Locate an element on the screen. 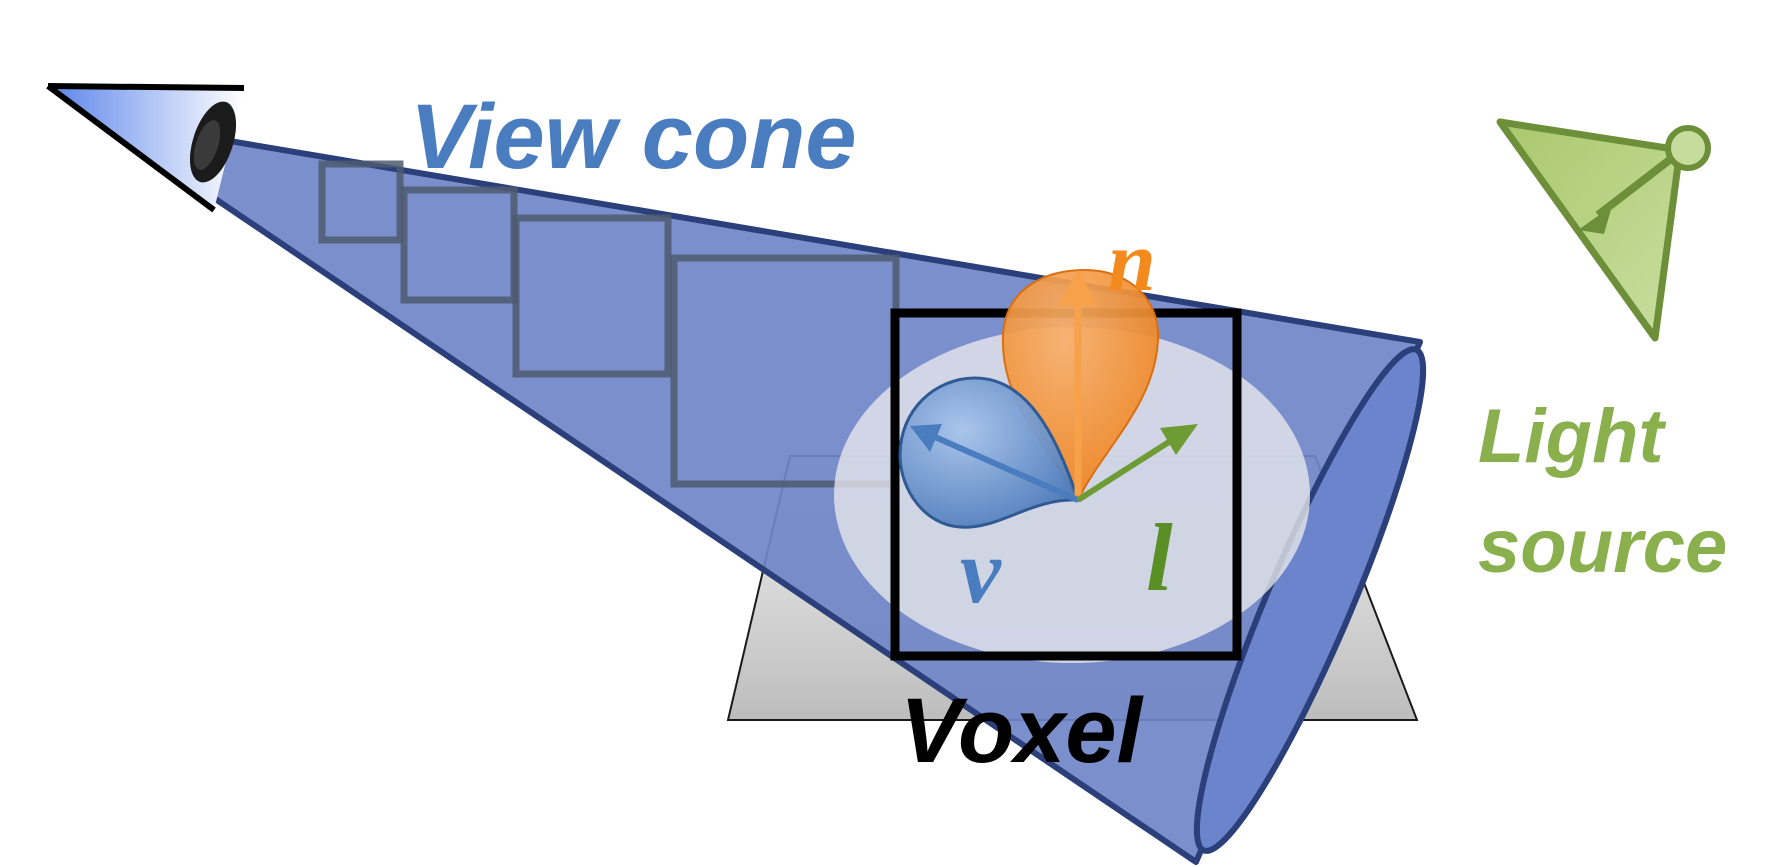 Image resolution: width=1770 pixels, height=867 pixels. eye-icon is located at coordinates (145, 148).